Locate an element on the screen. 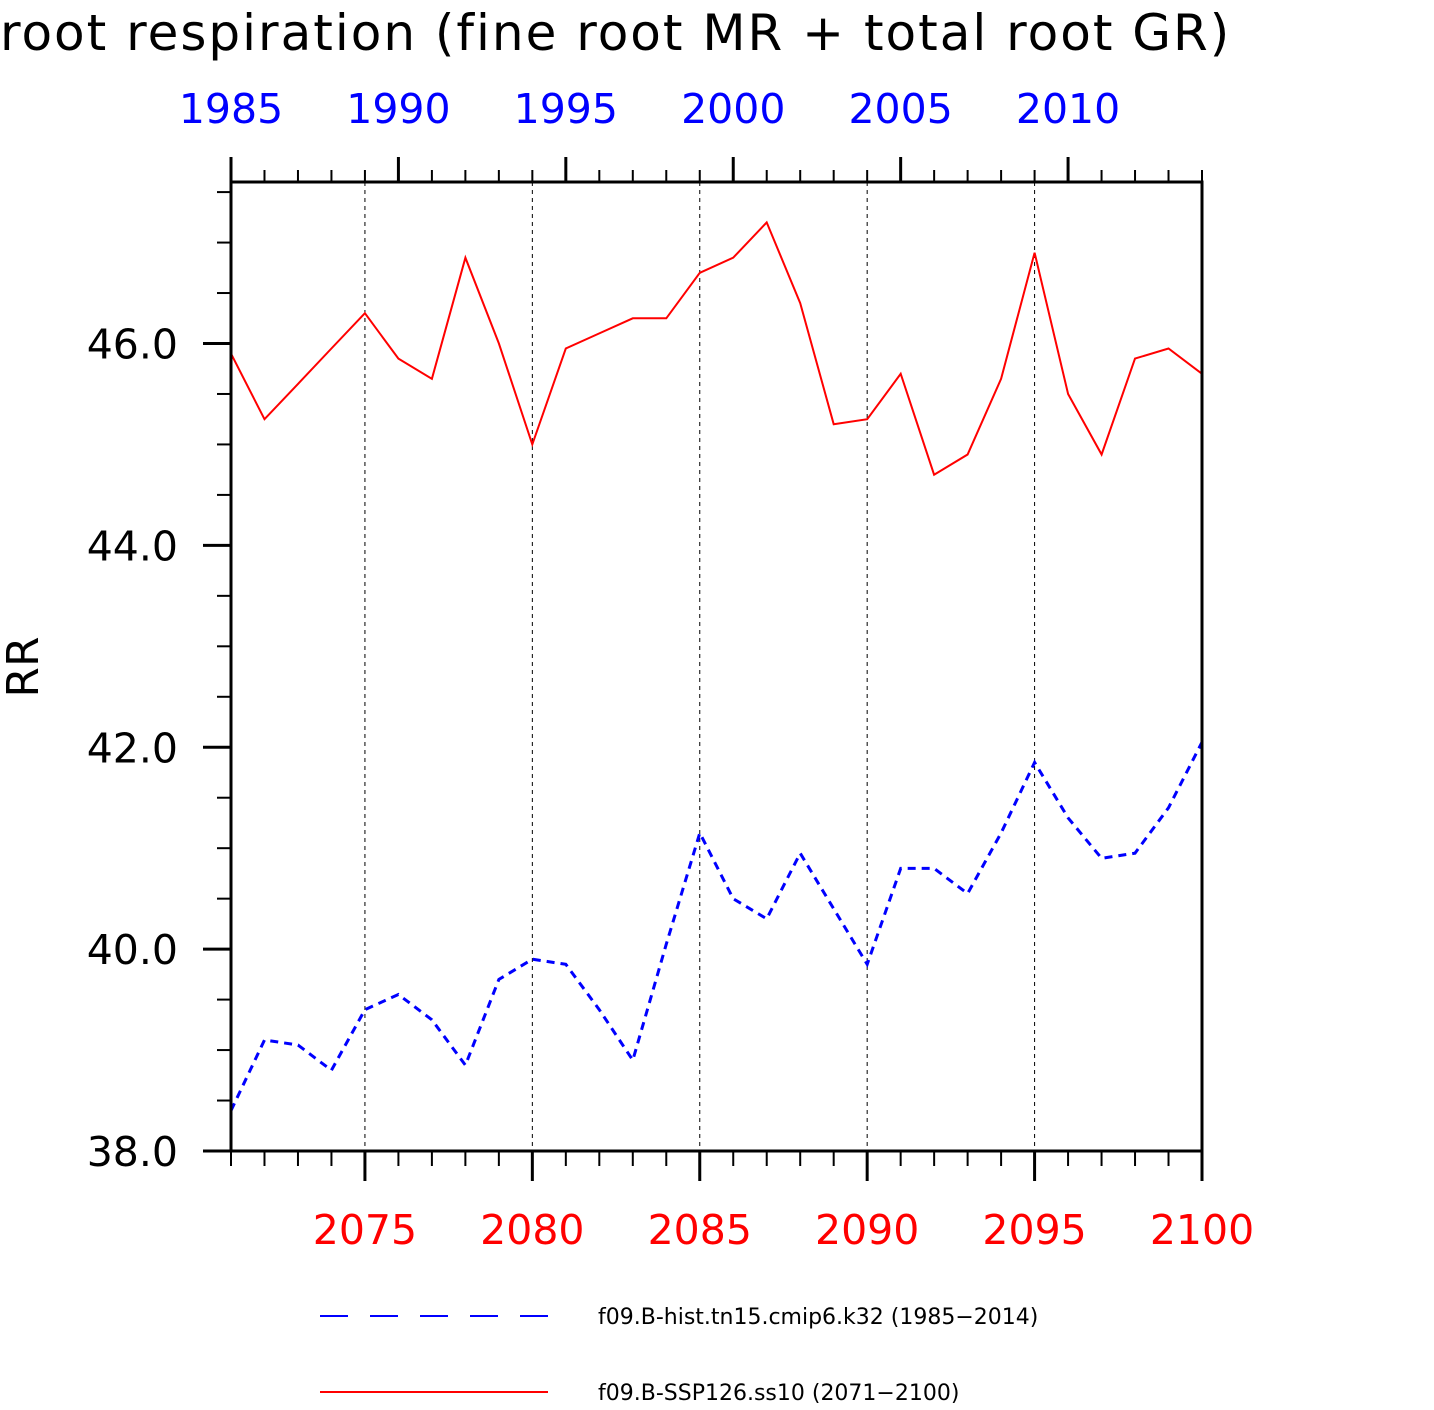 The height and width of the screenshot is (1410, 1434). top-tick-label: 2005 is located at coordinates (900, 109).